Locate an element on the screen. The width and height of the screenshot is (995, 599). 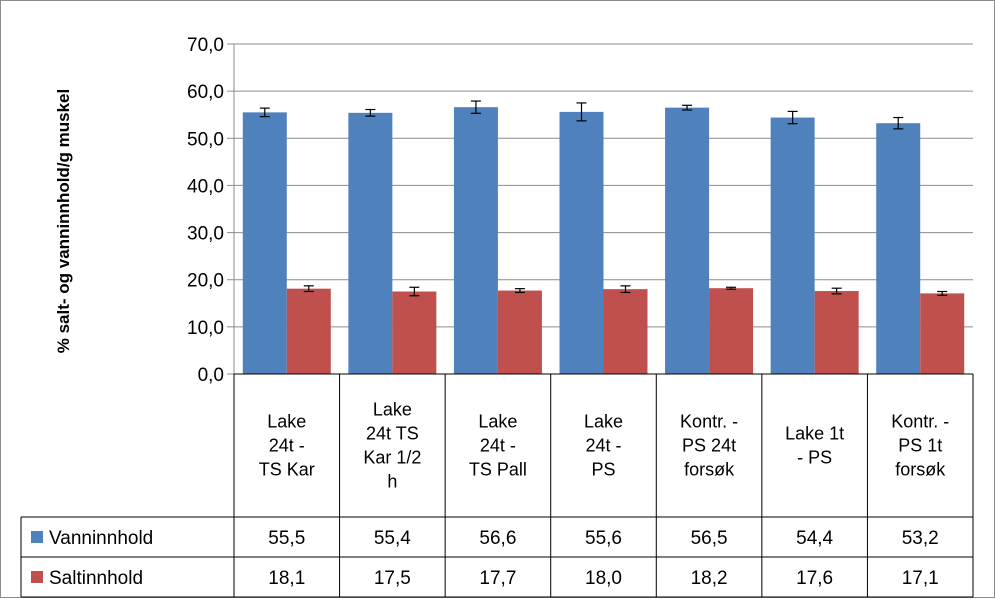
category-label: Lake 24t - TS Kar is located at coordinates (287, 446).